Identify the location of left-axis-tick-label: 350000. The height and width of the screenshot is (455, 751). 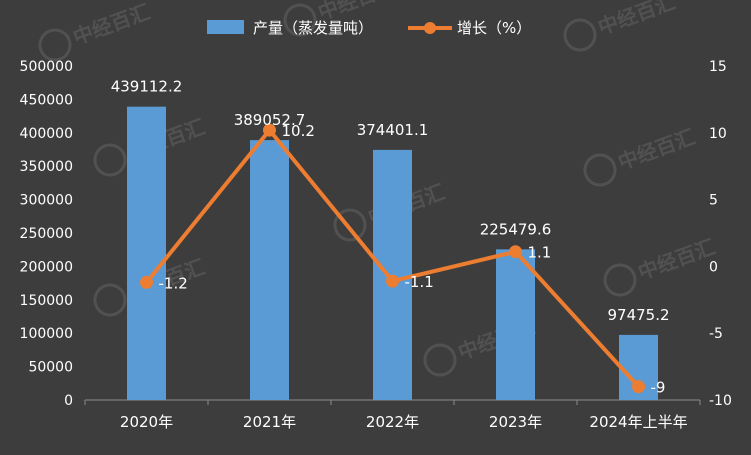
(46, 167).